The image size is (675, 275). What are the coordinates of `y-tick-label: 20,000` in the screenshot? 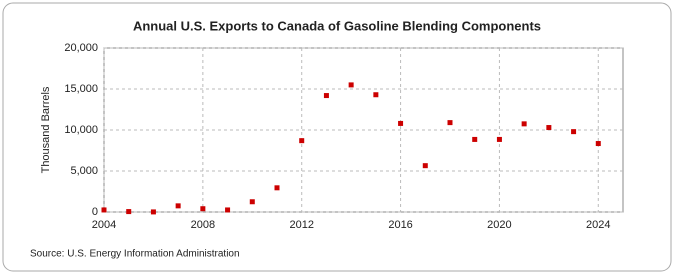 It's located at (81, 48).